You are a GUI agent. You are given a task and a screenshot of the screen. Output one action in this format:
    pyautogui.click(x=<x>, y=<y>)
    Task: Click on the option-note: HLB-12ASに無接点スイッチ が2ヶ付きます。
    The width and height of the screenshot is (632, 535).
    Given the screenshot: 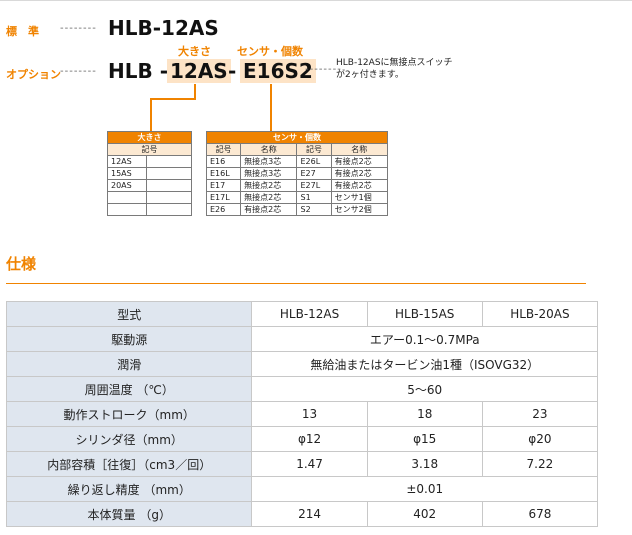 What is the action you would take?
    pyautogui.click(x=394, y=69)
    